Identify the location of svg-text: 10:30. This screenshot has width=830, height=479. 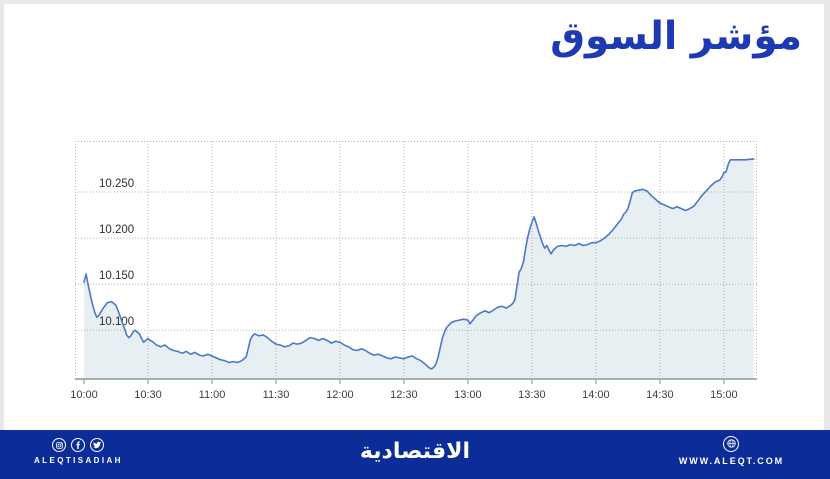
(148, 395).